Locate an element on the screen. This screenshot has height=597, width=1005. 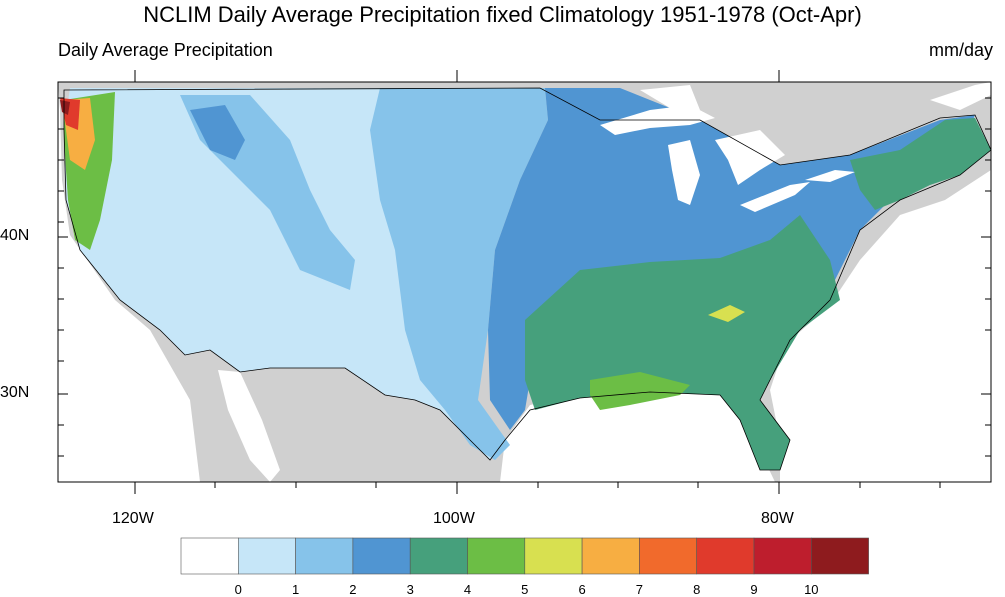
map-subtitle: Daily Average Precipitation is located at coordinates (165, 50).